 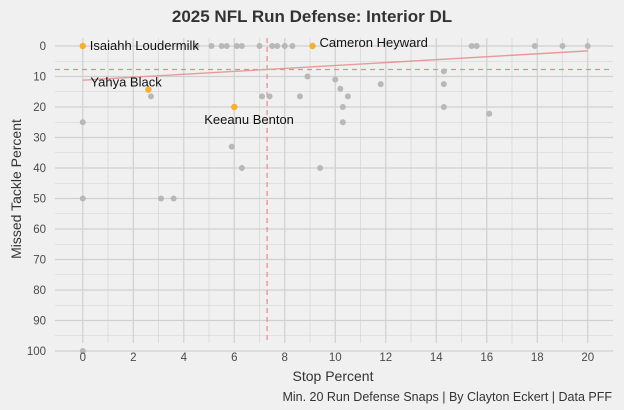 What do you see at coordinates (312, 16) in the screenshot?
I see `chart-title: 2025 NFL Run Defense: Interior DL` at bounding box center [312, 16].